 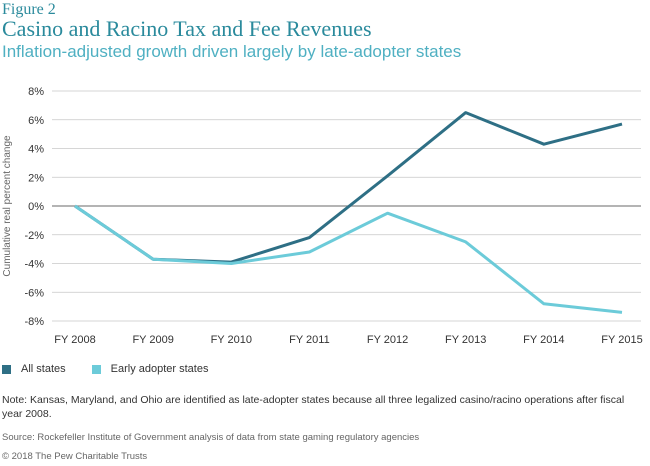 I want to click on x-tick-label: FY 2010, so click(x=231, y=340).